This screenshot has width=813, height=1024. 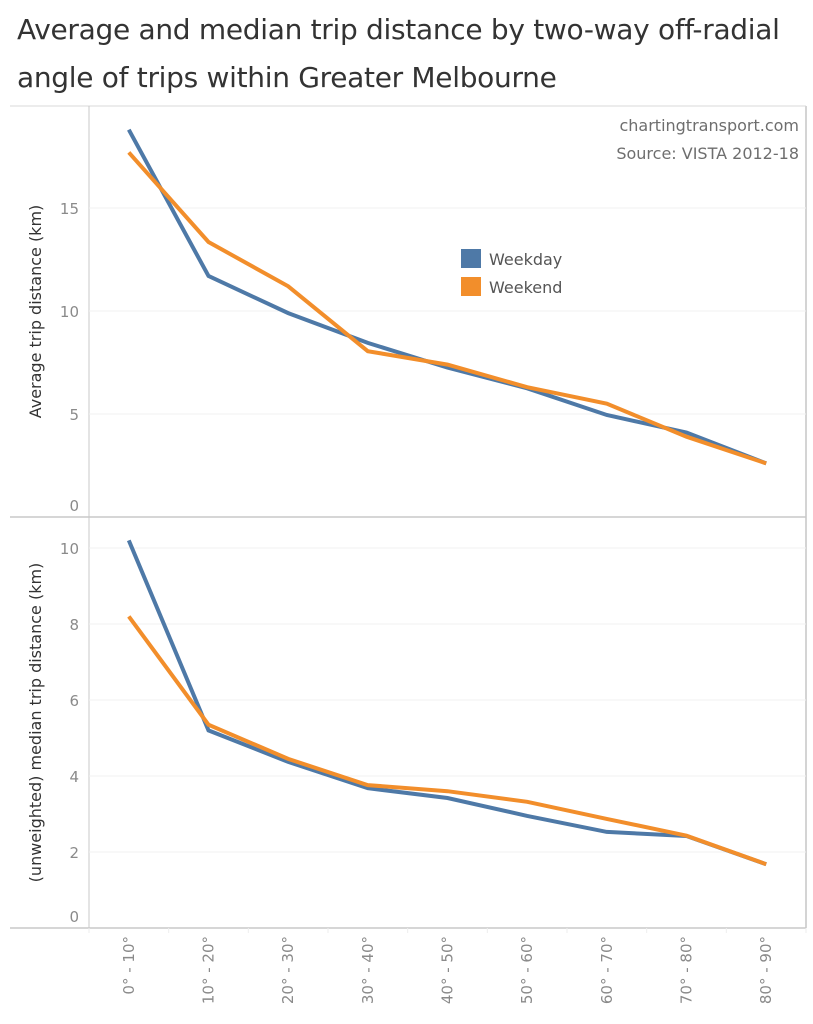 What do you see at coordinates (766, 970) in the screenshot?
I see `x-category-label: 80° - 90°` at bounding box center [766, 970].